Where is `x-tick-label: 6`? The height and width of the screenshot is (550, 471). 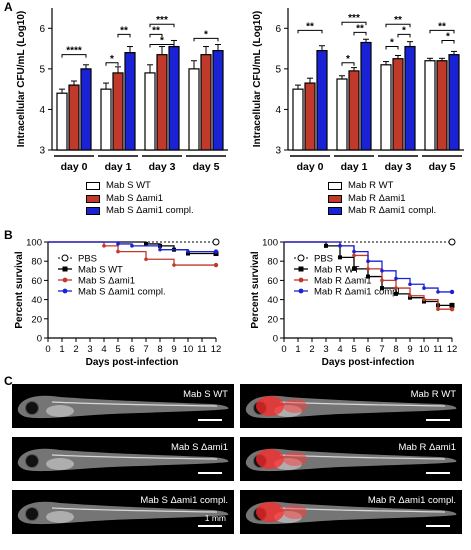 x-tick-label: 6 is located at coordinates (367, 349).